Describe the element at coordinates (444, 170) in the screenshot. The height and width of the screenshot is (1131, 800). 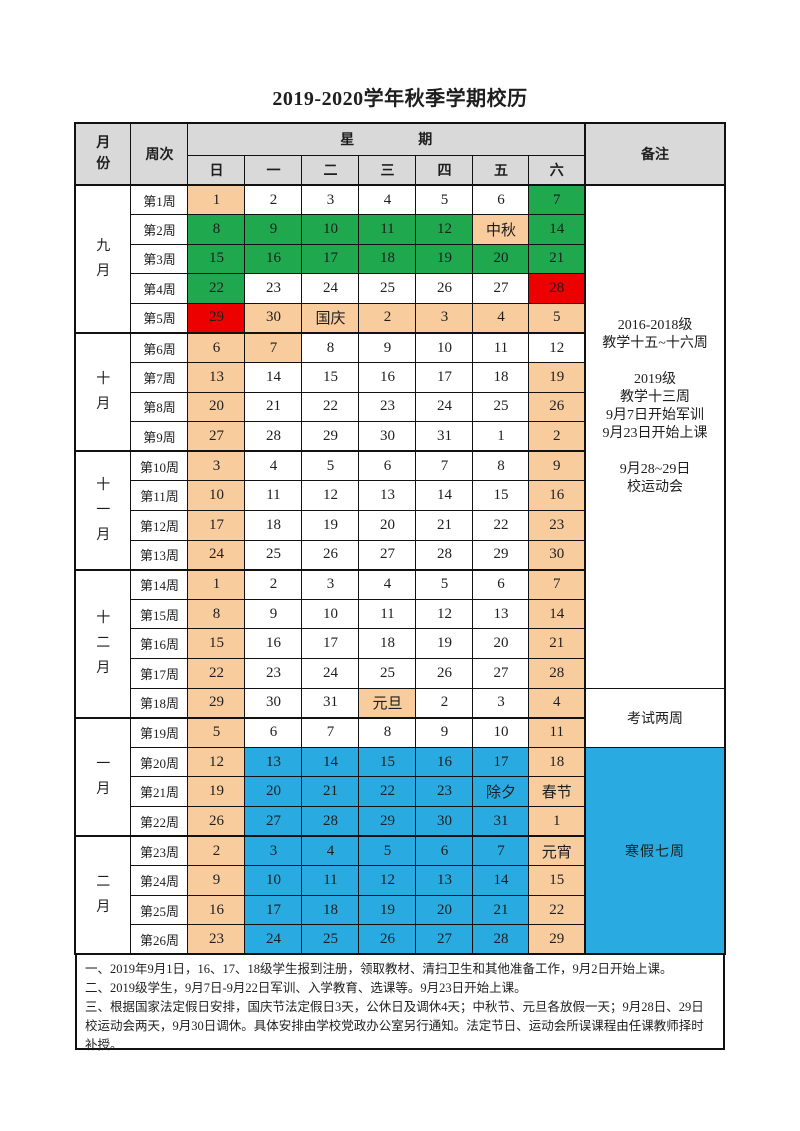
I see `weekday-header: 四` at that location.